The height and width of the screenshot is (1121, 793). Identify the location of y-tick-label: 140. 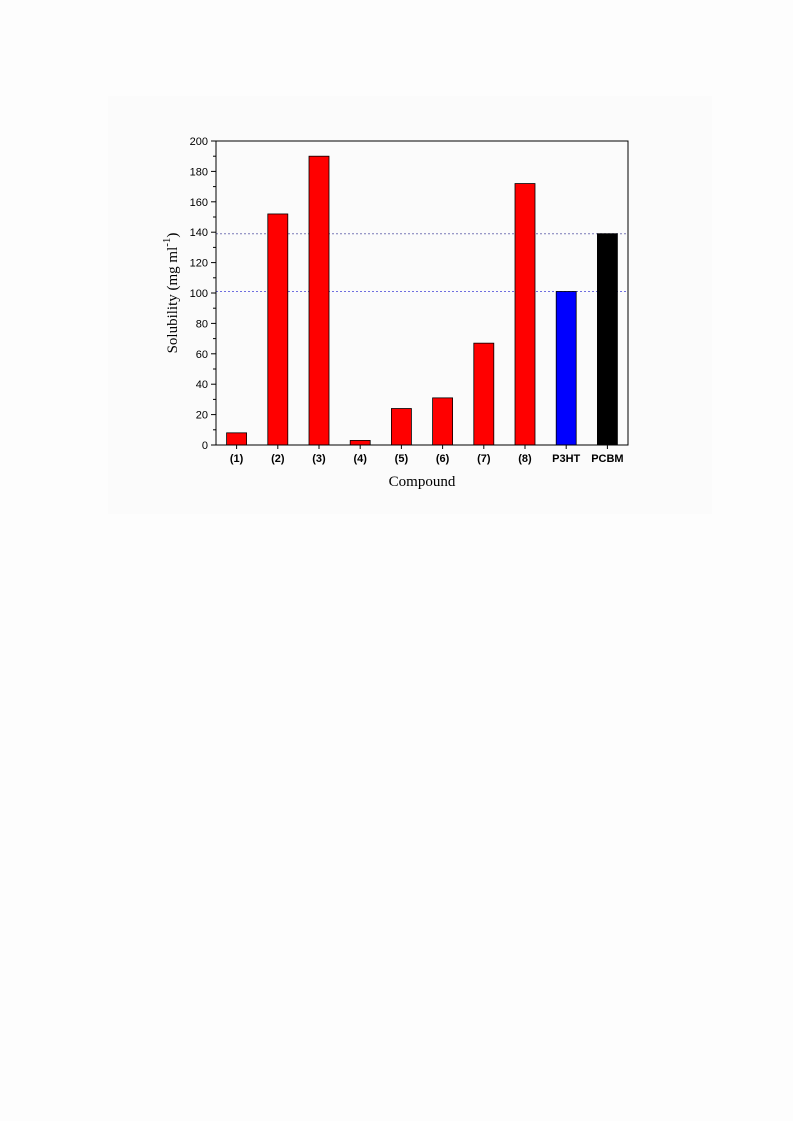
(199, 233).